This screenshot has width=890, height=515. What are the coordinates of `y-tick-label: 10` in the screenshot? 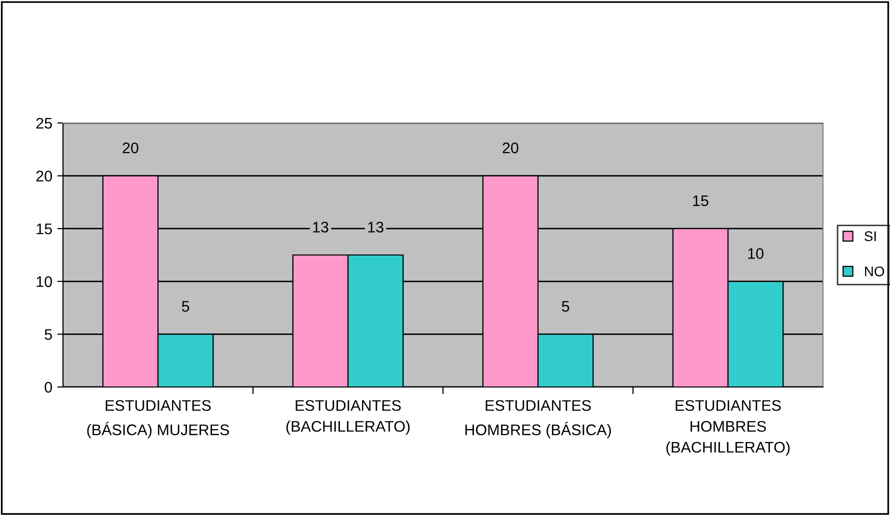 It's located at (44, 282).